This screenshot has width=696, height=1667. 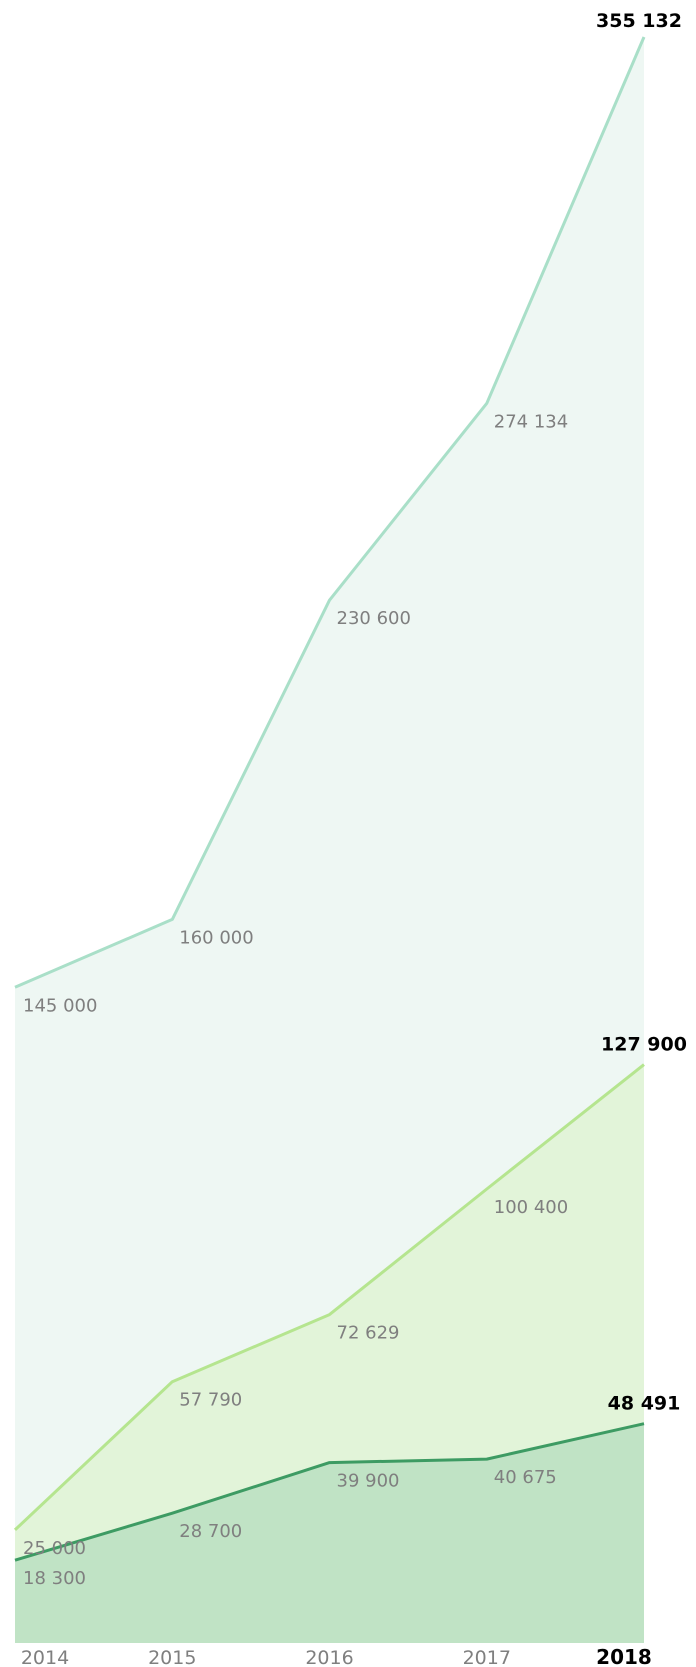 I want to click on x-tick-2017: 2017, so click(x=487, y=1657).